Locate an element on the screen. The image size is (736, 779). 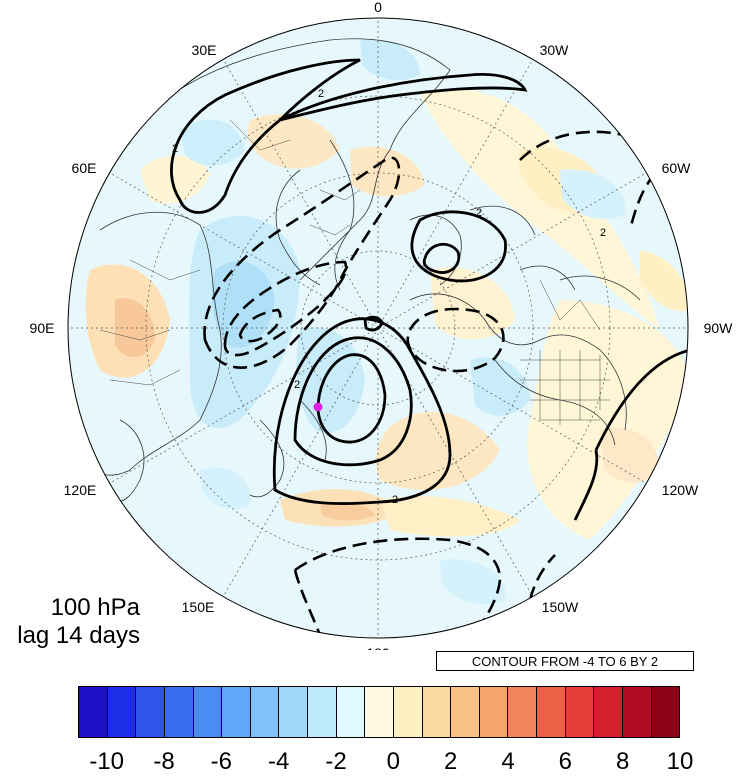
colorbar-tick-label: -2 is located at coordinates (336, 761).